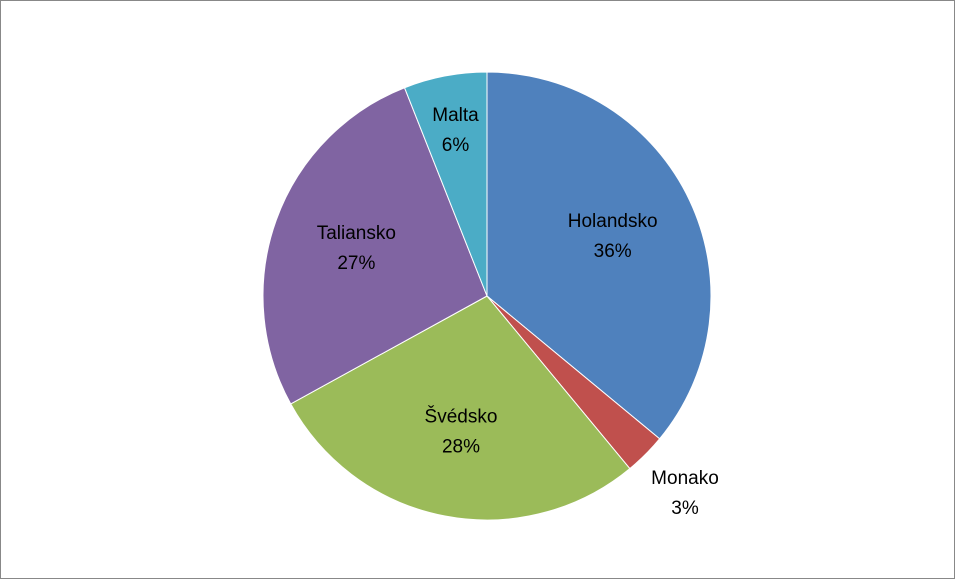 This screenshot has height=580, width=956. I want to click on slice-label: Monako, so click(685, 478).